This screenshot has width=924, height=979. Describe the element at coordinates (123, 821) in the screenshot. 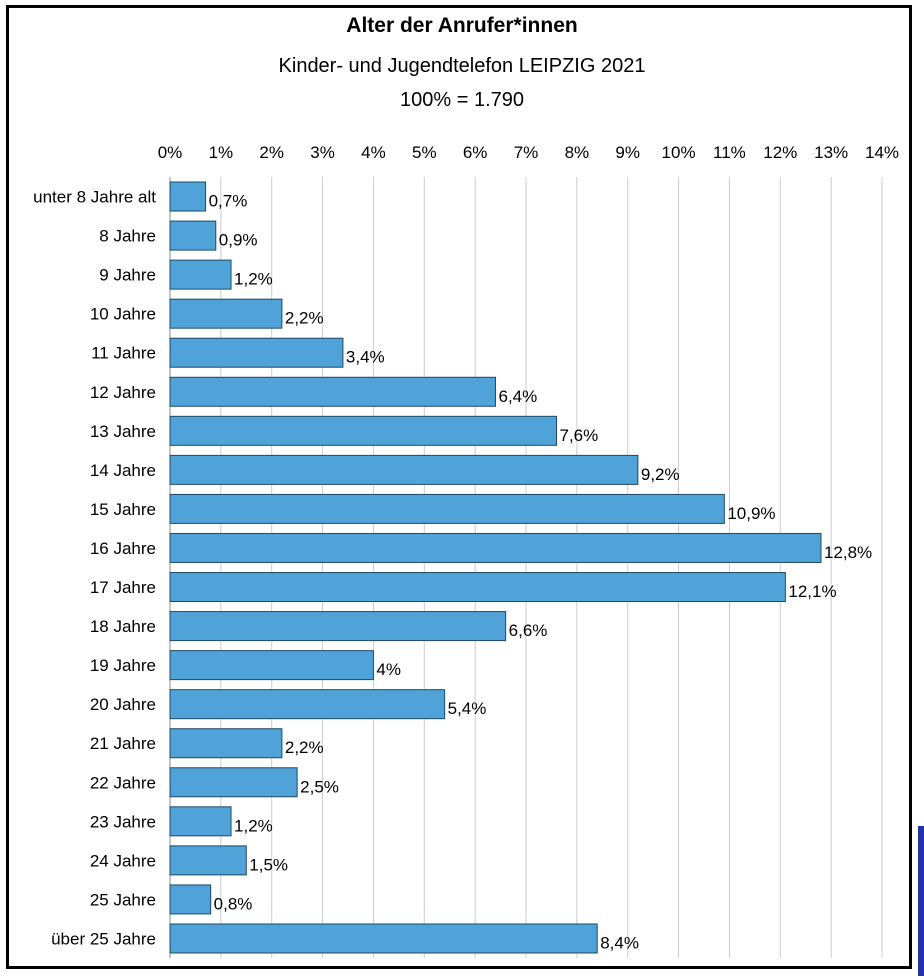

I see `category-label: 23 Jahre` at that location.